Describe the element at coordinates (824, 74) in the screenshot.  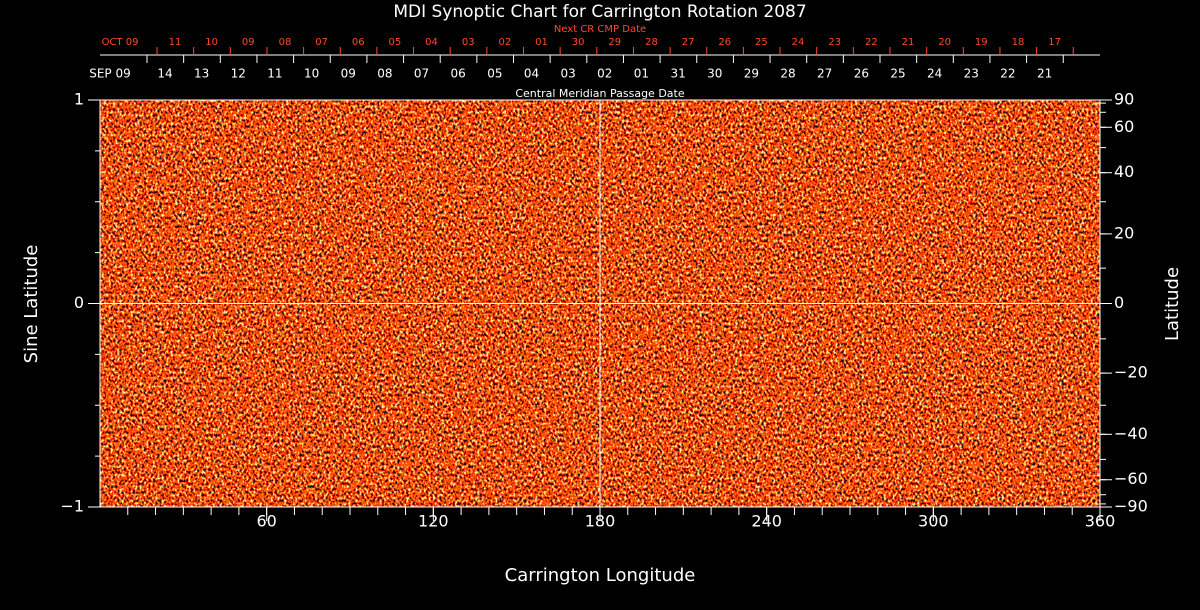
I see `cmp-date: 27` at that location.